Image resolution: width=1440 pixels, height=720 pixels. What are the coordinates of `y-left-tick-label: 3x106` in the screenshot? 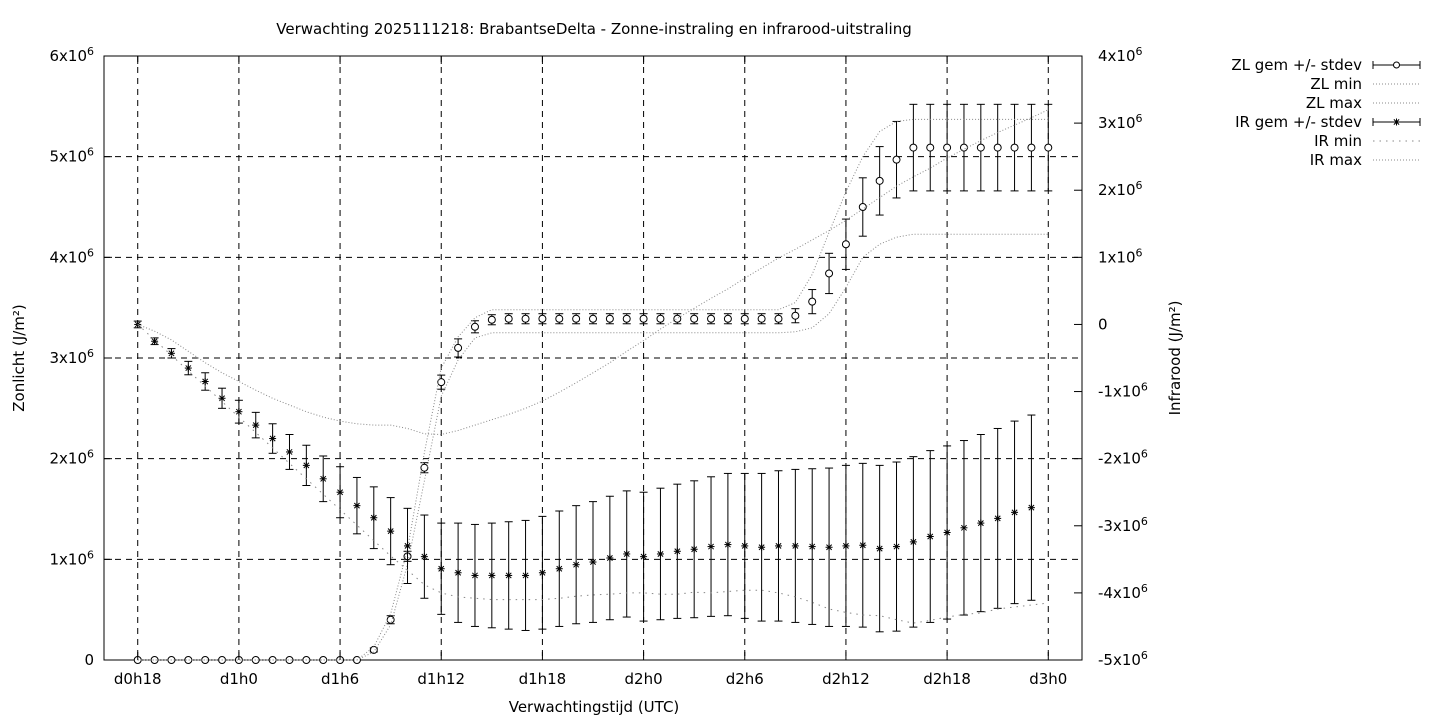 It's located at (71, 357).